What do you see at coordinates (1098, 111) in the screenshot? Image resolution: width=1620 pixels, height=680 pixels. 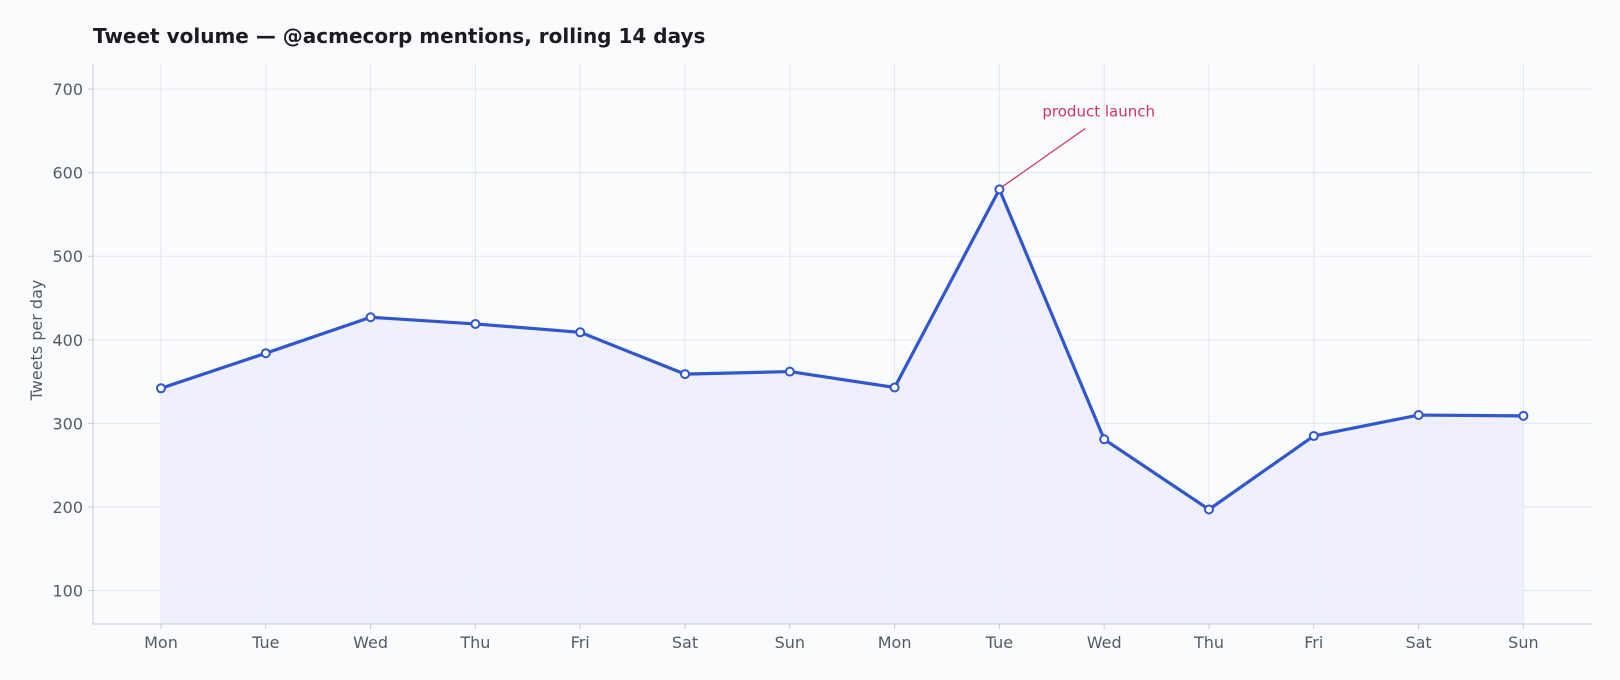 I see `annotation-label: product launch` at bounding box center [1098, 111].